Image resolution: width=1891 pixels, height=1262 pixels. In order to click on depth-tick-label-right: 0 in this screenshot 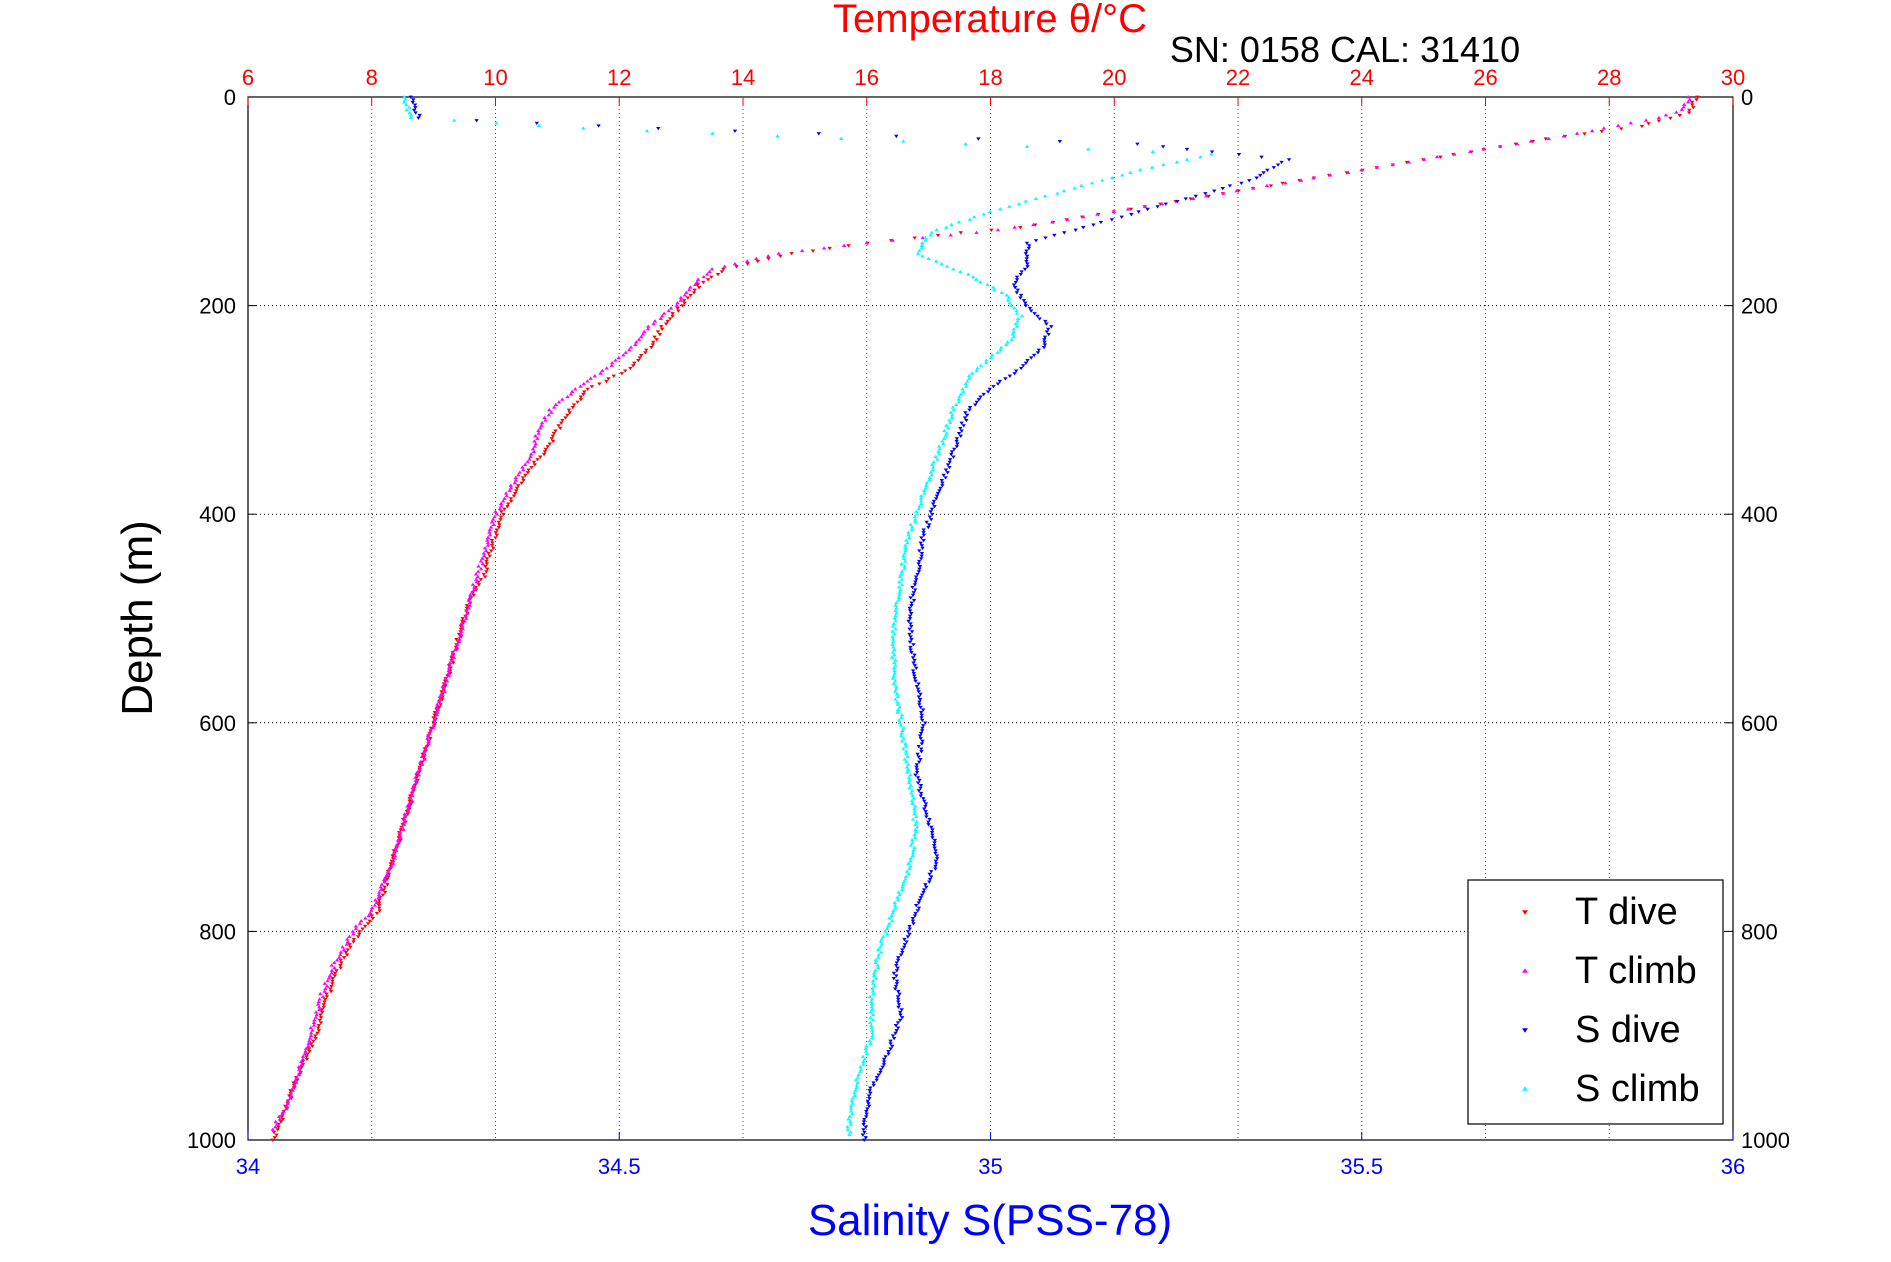, I will do `click(1747, 97)`.